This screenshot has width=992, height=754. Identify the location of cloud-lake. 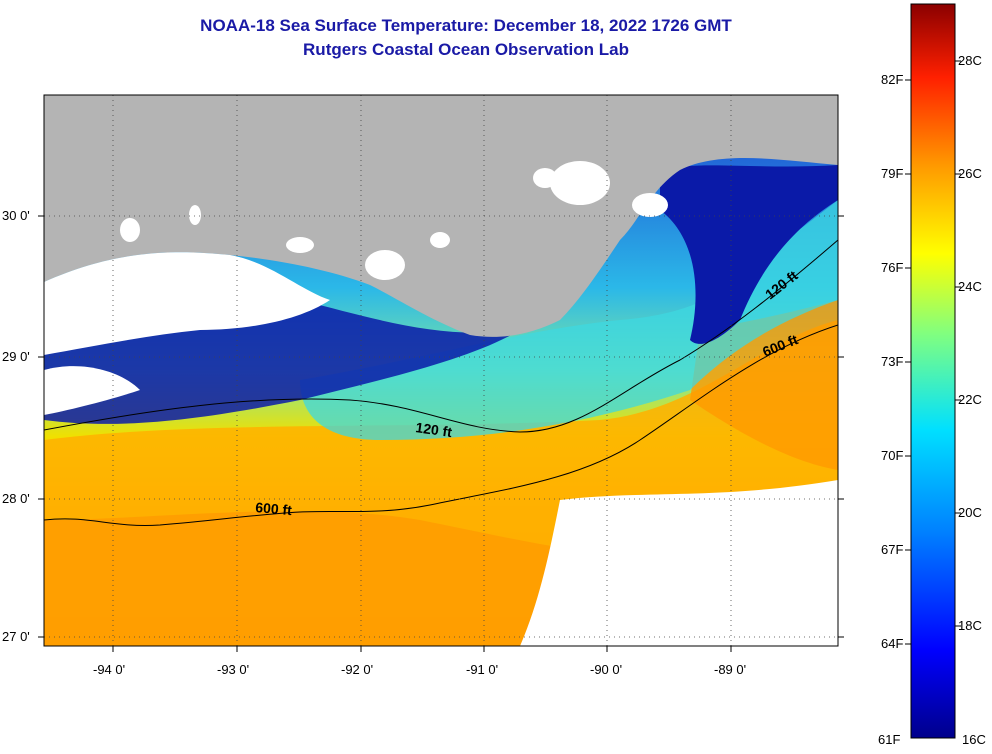
(580, 183).